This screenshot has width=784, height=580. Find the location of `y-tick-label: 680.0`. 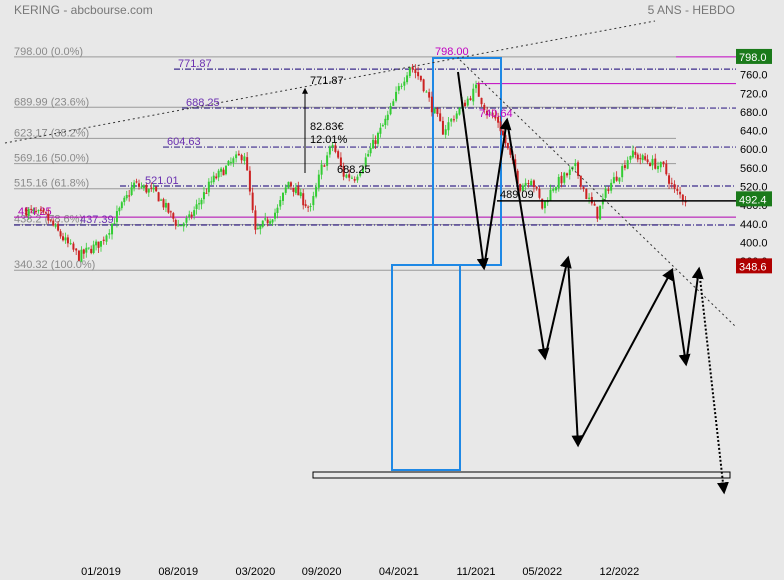

y-tick-label: 680.0 is located at coordinates (754, 113).